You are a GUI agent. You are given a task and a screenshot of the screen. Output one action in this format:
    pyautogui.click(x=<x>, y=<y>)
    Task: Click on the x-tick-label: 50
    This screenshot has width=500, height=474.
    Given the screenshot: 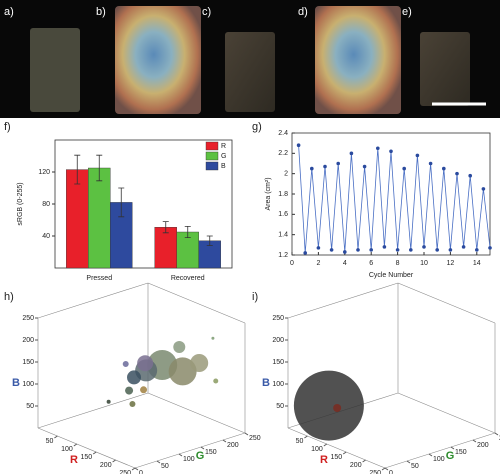 What is the action you would take?
    pyautogui.click(x=50, y=441)
    